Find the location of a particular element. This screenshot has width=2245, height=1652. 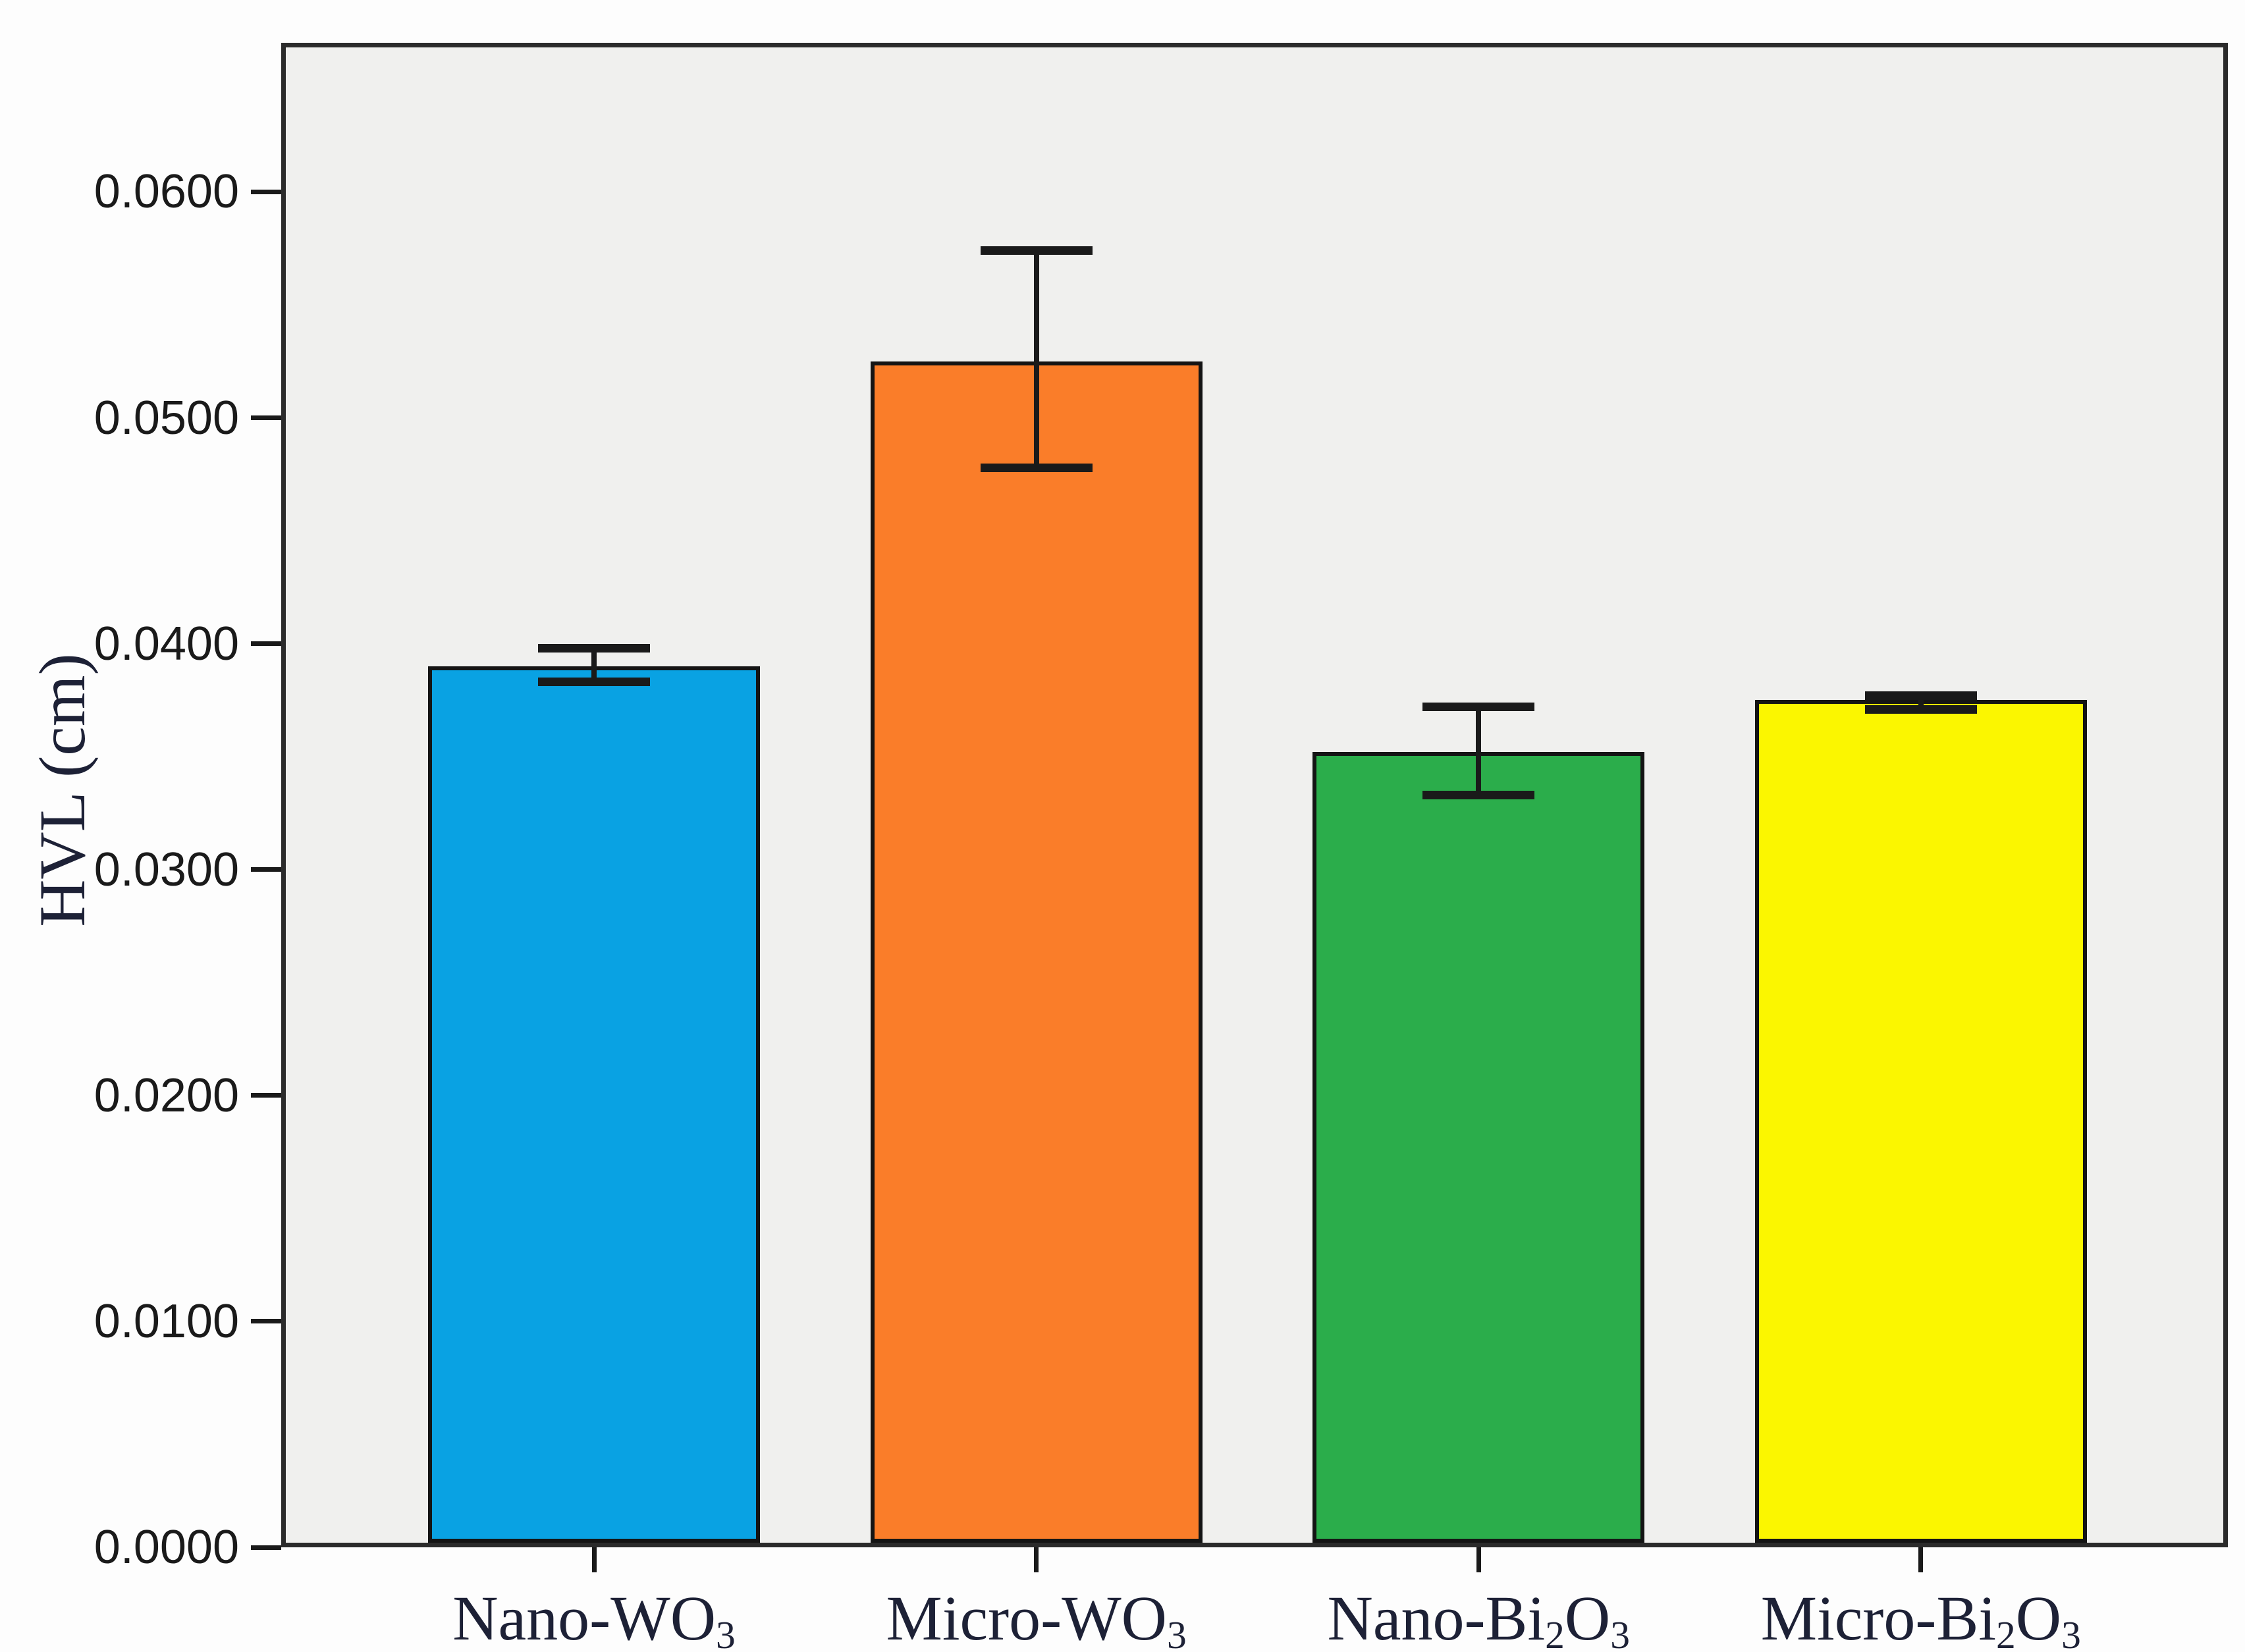

x-tick-mark-micro-wo3 is located at coordinates (1036, 1559).